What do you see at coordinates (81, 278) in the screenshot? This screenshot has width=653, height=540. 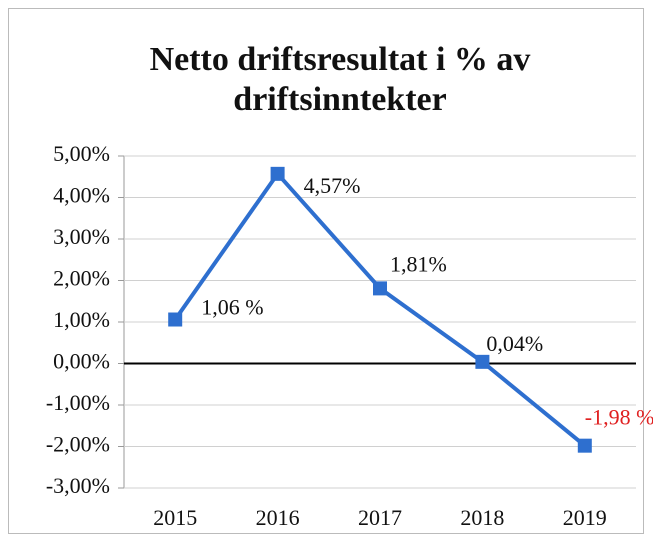 I see `y-tick-label: 2,00%` at bounding box center [81, 278].